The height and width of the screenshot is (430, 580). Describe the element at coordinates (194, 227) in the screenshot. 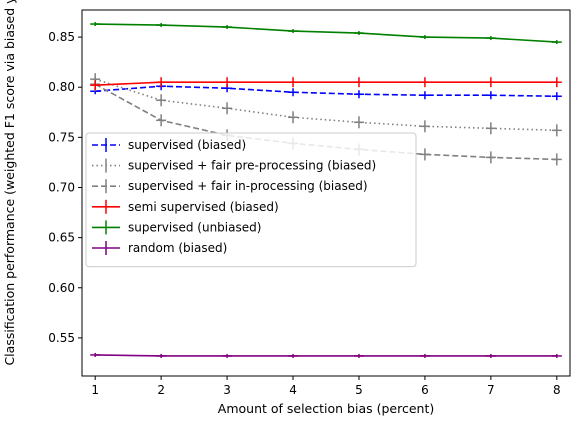

I see `legend-label: supervised (unbiased)` at that location.